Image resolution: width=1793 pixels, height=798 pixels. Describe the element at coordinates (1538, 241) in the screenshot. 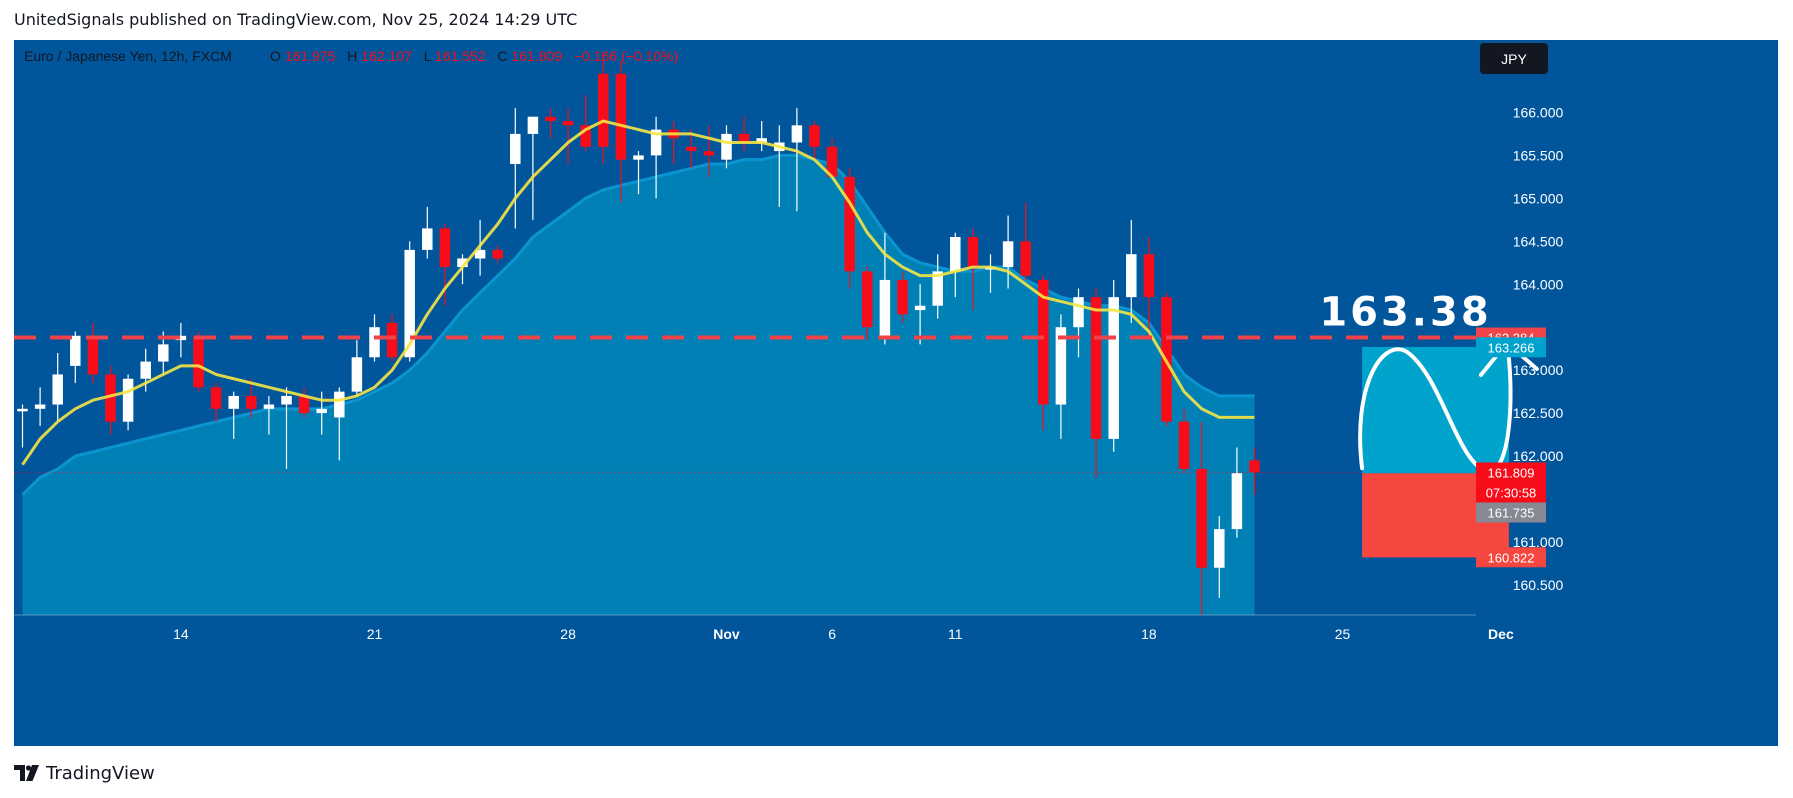

I see `y-tick-label: 164.500` at that location.